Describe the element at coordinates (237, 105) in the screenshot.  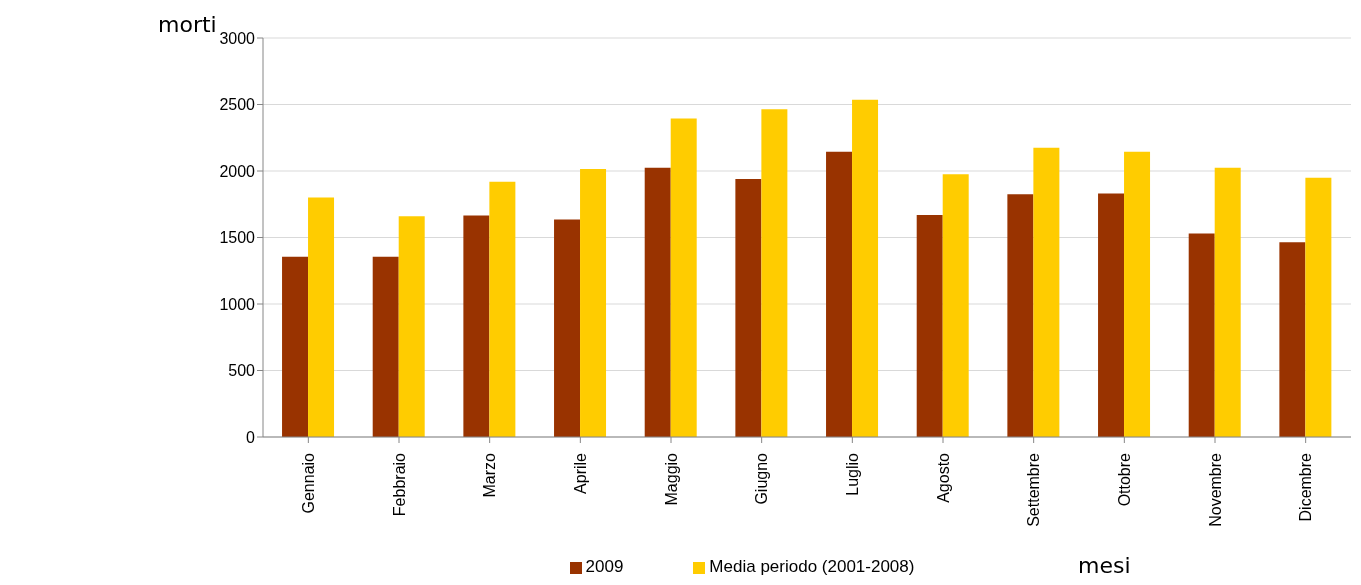
I see `y-tick-label: 2500` at that location.